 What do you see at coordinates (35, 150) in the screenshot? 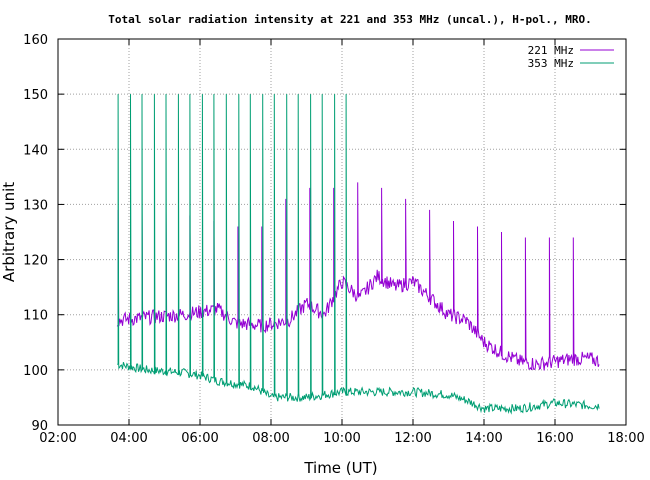
I see `y-tick-label: 140` at bounding box center [35, 150].